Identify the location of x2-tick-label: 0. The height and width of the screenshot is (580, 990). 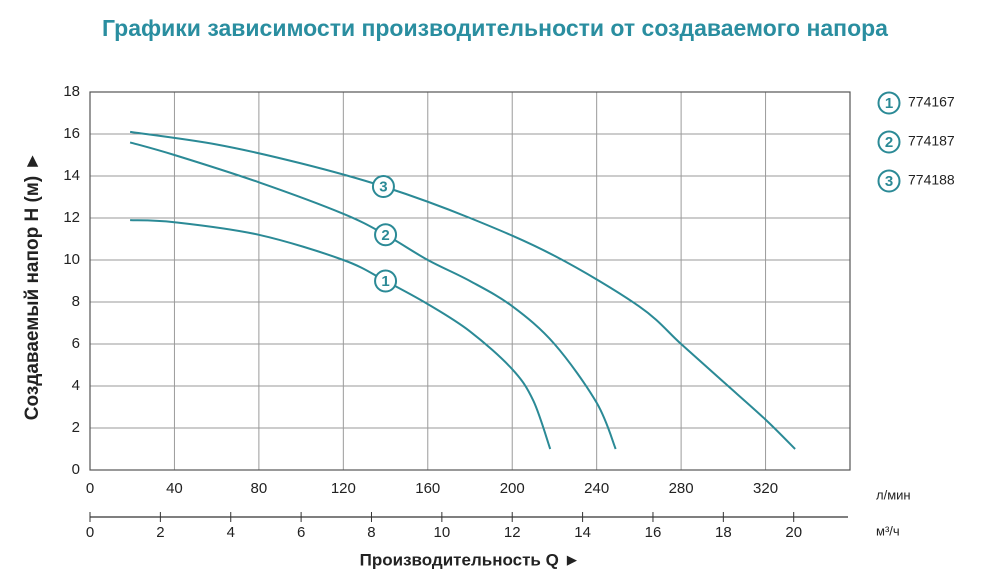
(90, 532).